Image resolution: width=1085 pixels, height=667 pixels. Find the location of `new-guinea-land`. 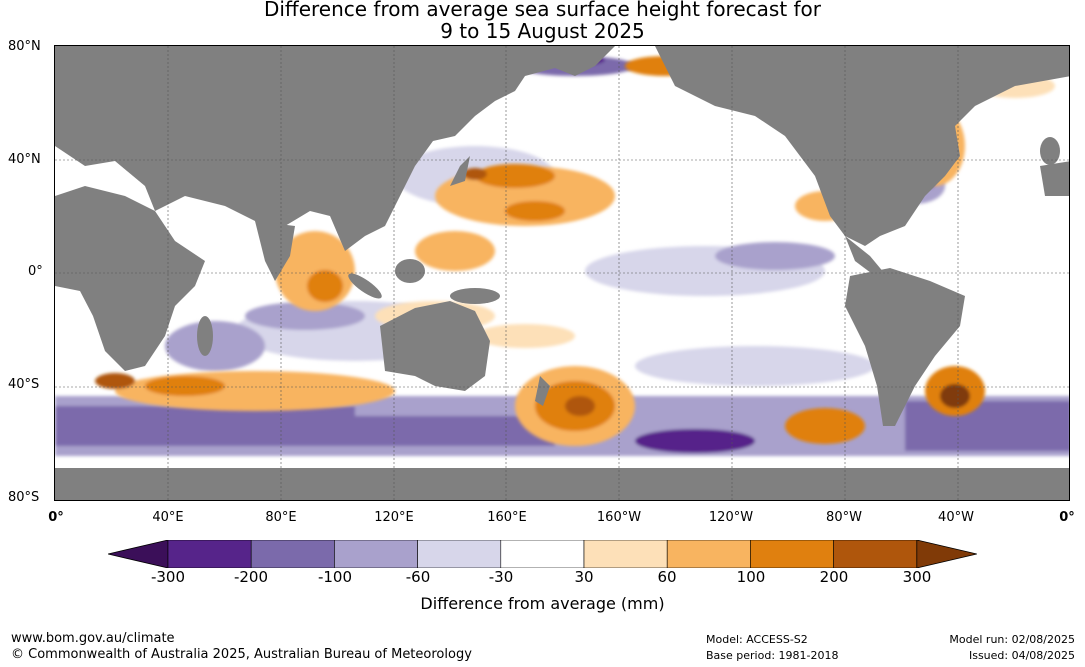

new-guinea-land is located at coordinates (475, 296).